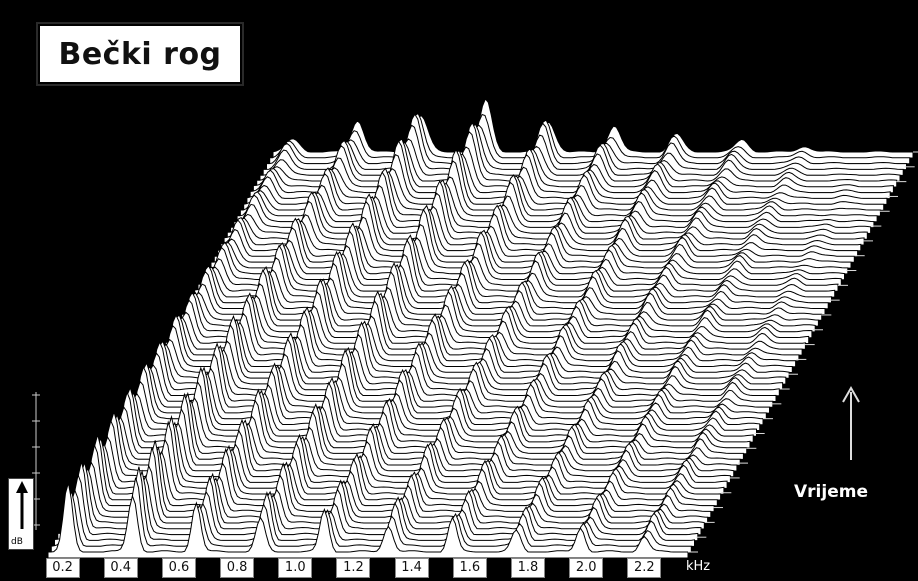  What do you see at coordinates (644, 568) in the screenshot?
I see `x-tick-label: 2.2` at bounding box center [644, 568].